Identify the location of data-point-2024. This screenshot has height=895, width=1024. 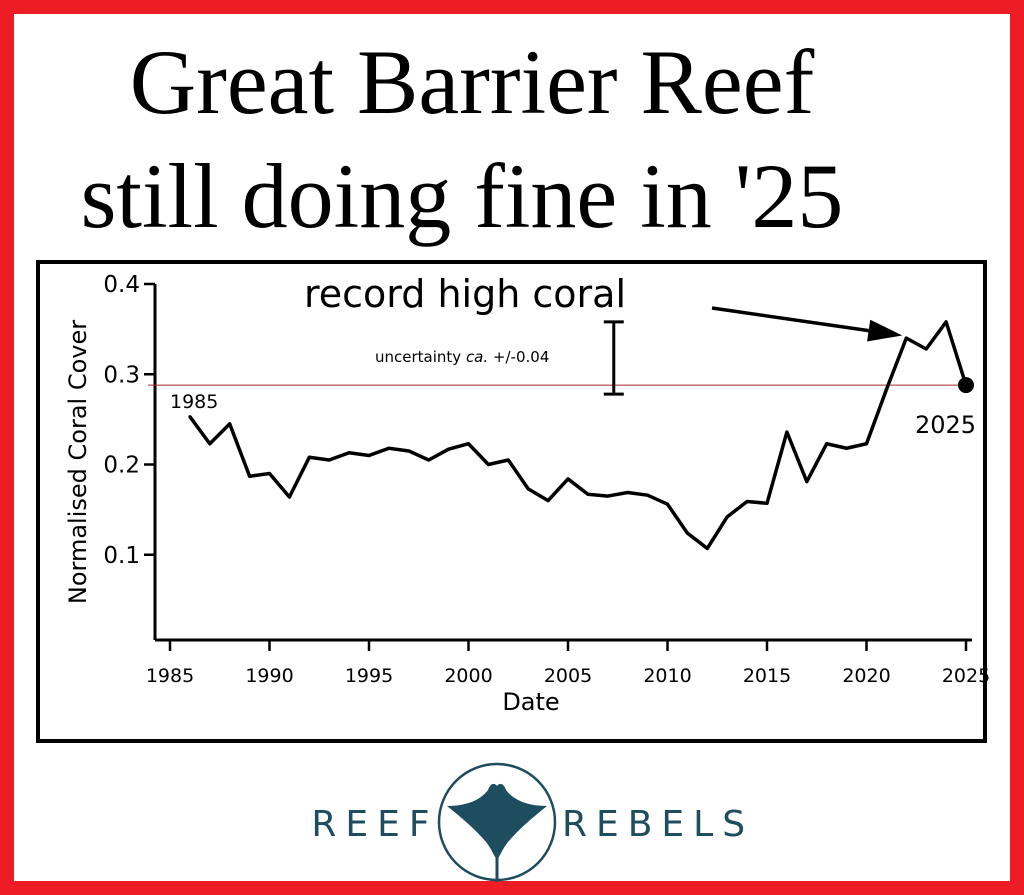
(946, 322).